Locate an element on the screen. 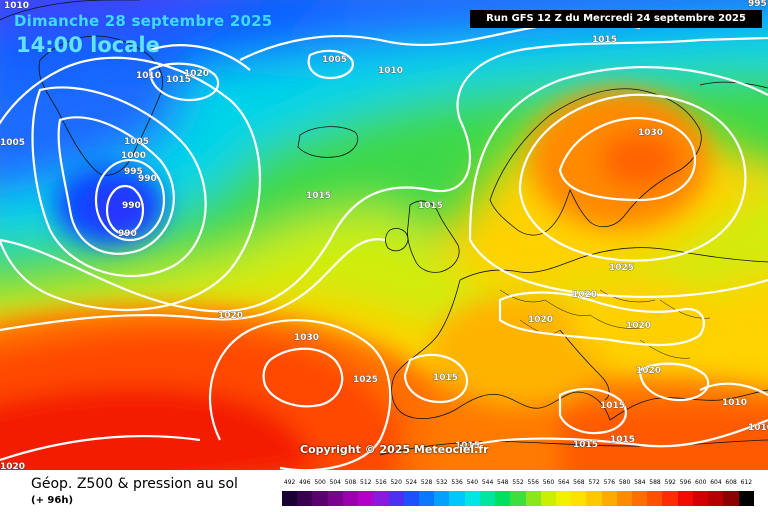  color-scale-label: 496 is located at coordinates (305, 482).